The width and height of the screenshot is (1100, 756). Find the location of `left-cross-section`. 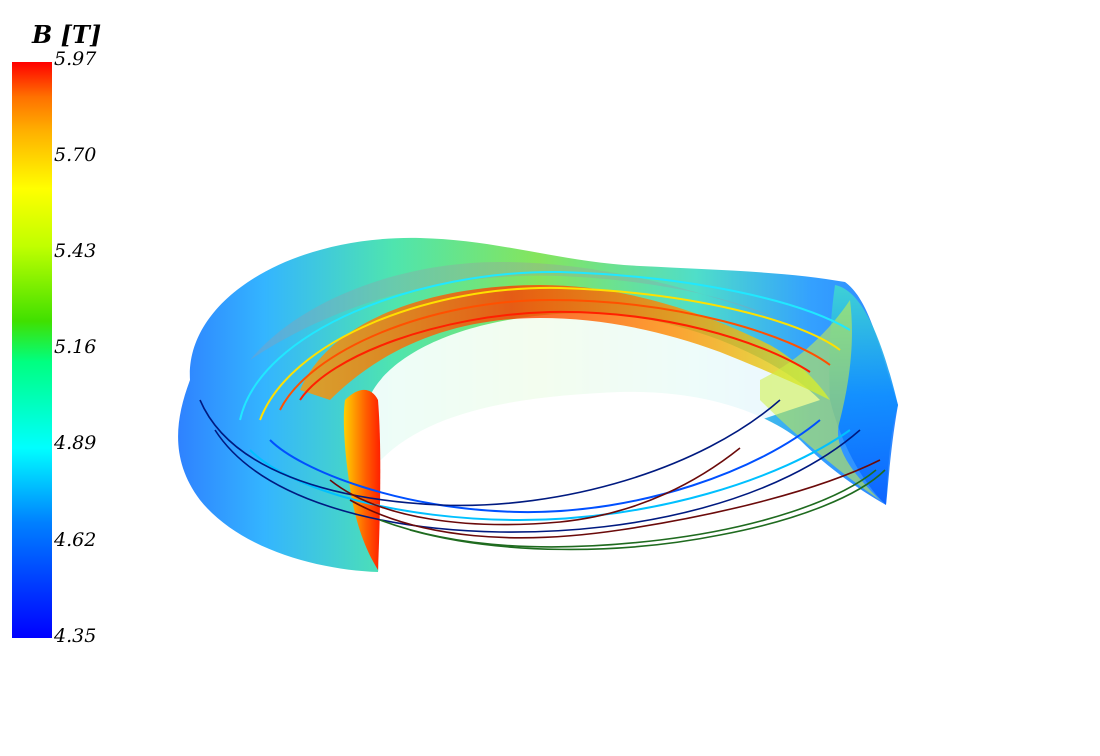

left-cross-section is located at coordinates (362, 479).